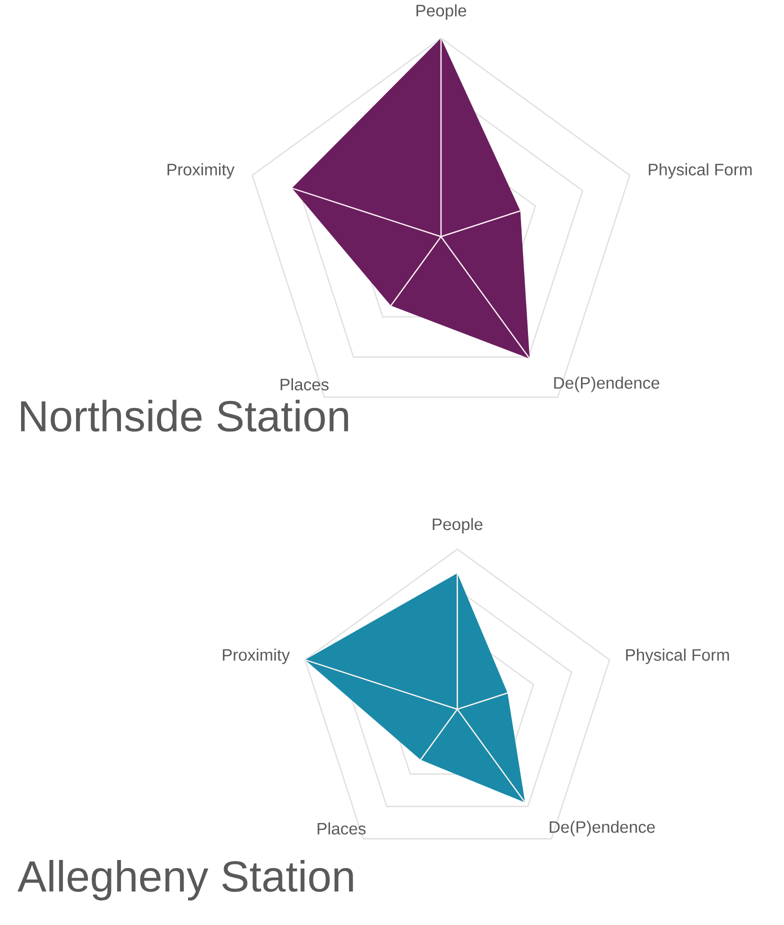 The height and width of the screenshot is (925, 784). Describe the element at coordinates (185, 880) in the screenshot. I see `text: Allegheny Station` at that location.